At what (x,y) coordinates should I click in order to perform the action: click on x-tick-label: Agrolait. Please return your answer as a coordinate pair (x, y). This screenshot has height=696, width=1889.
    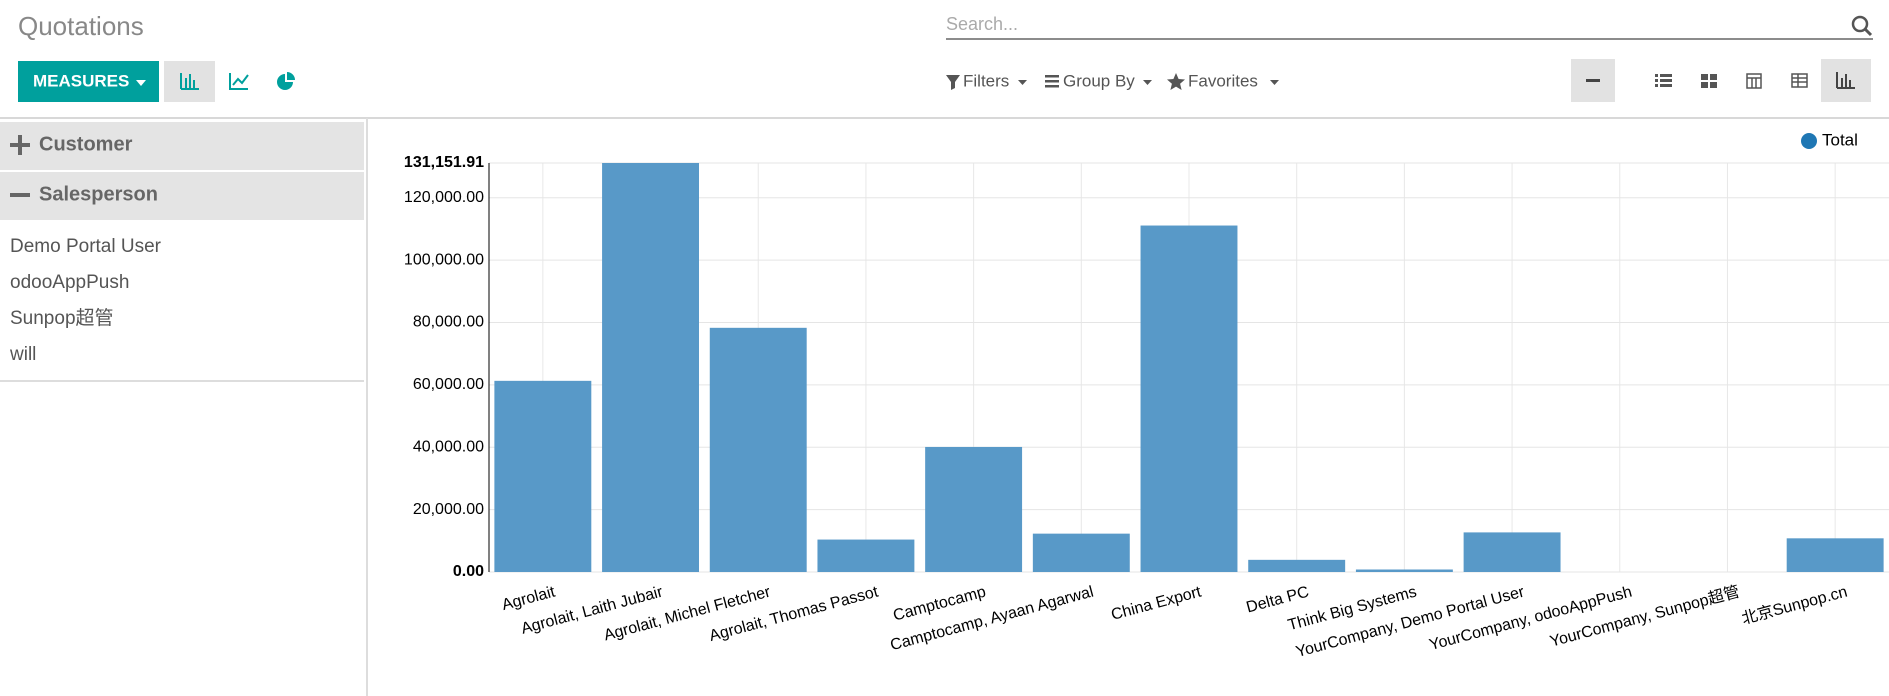
    Looking at the image, I should click on (528, 598).